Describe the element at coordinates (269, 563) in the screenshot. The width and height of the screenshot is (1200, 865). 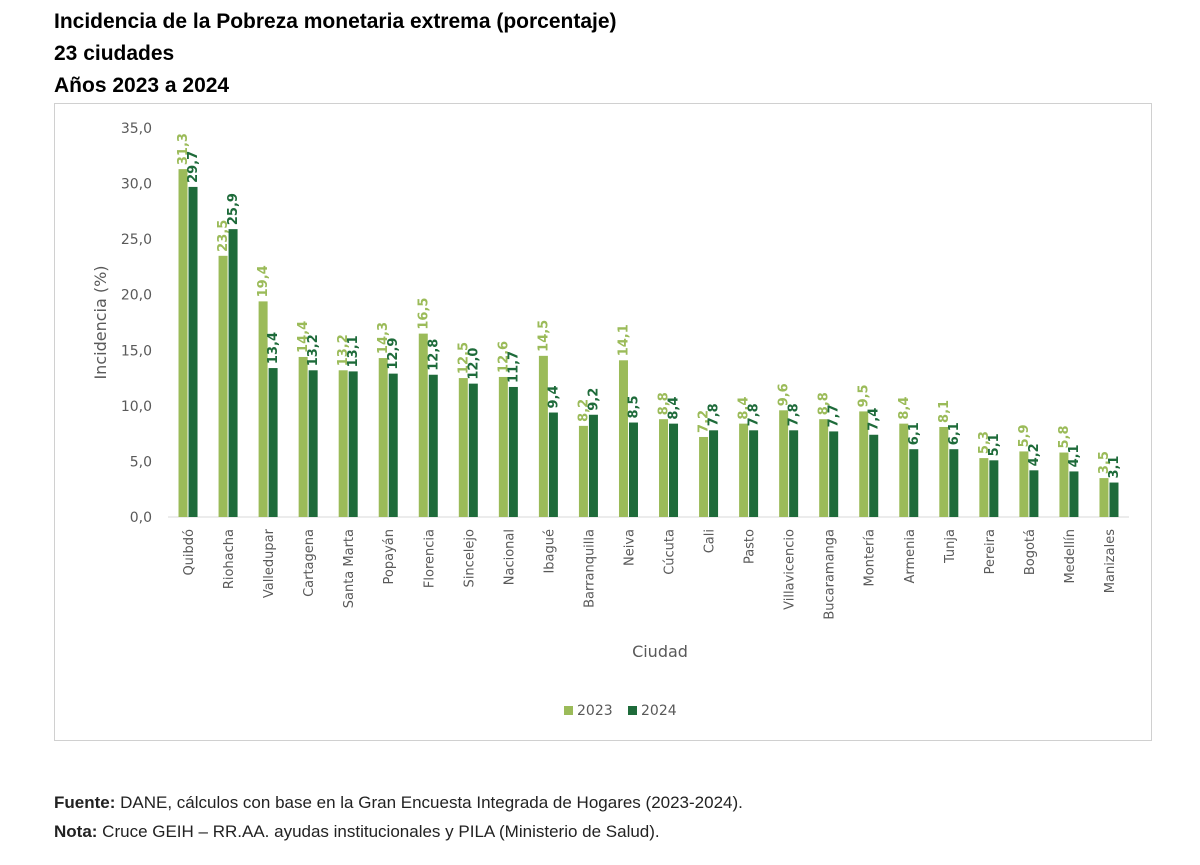
I see `x-tick-label: Valledupar` at that location.